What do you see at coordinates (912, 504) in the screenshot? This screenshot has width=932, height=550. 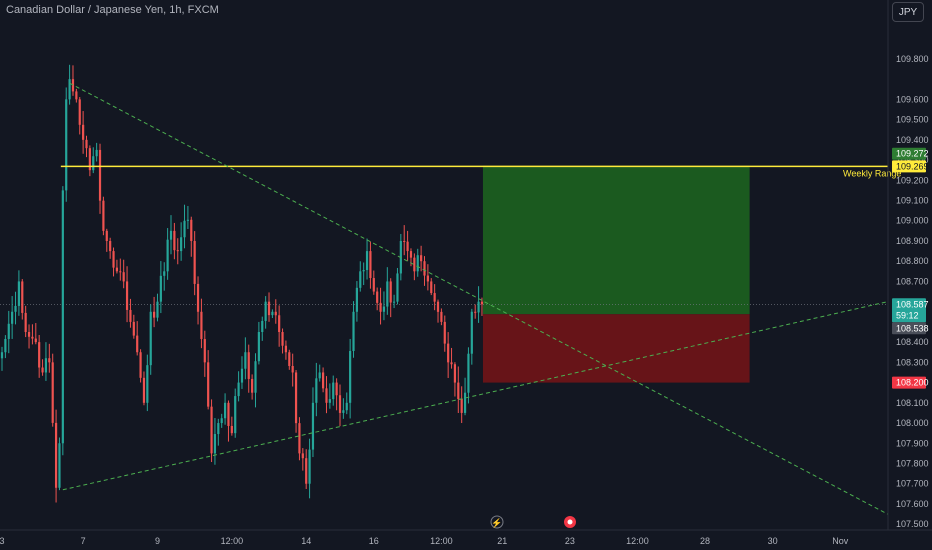 I see `price-tick-label: 107.600` at bounding box center [912, 504].